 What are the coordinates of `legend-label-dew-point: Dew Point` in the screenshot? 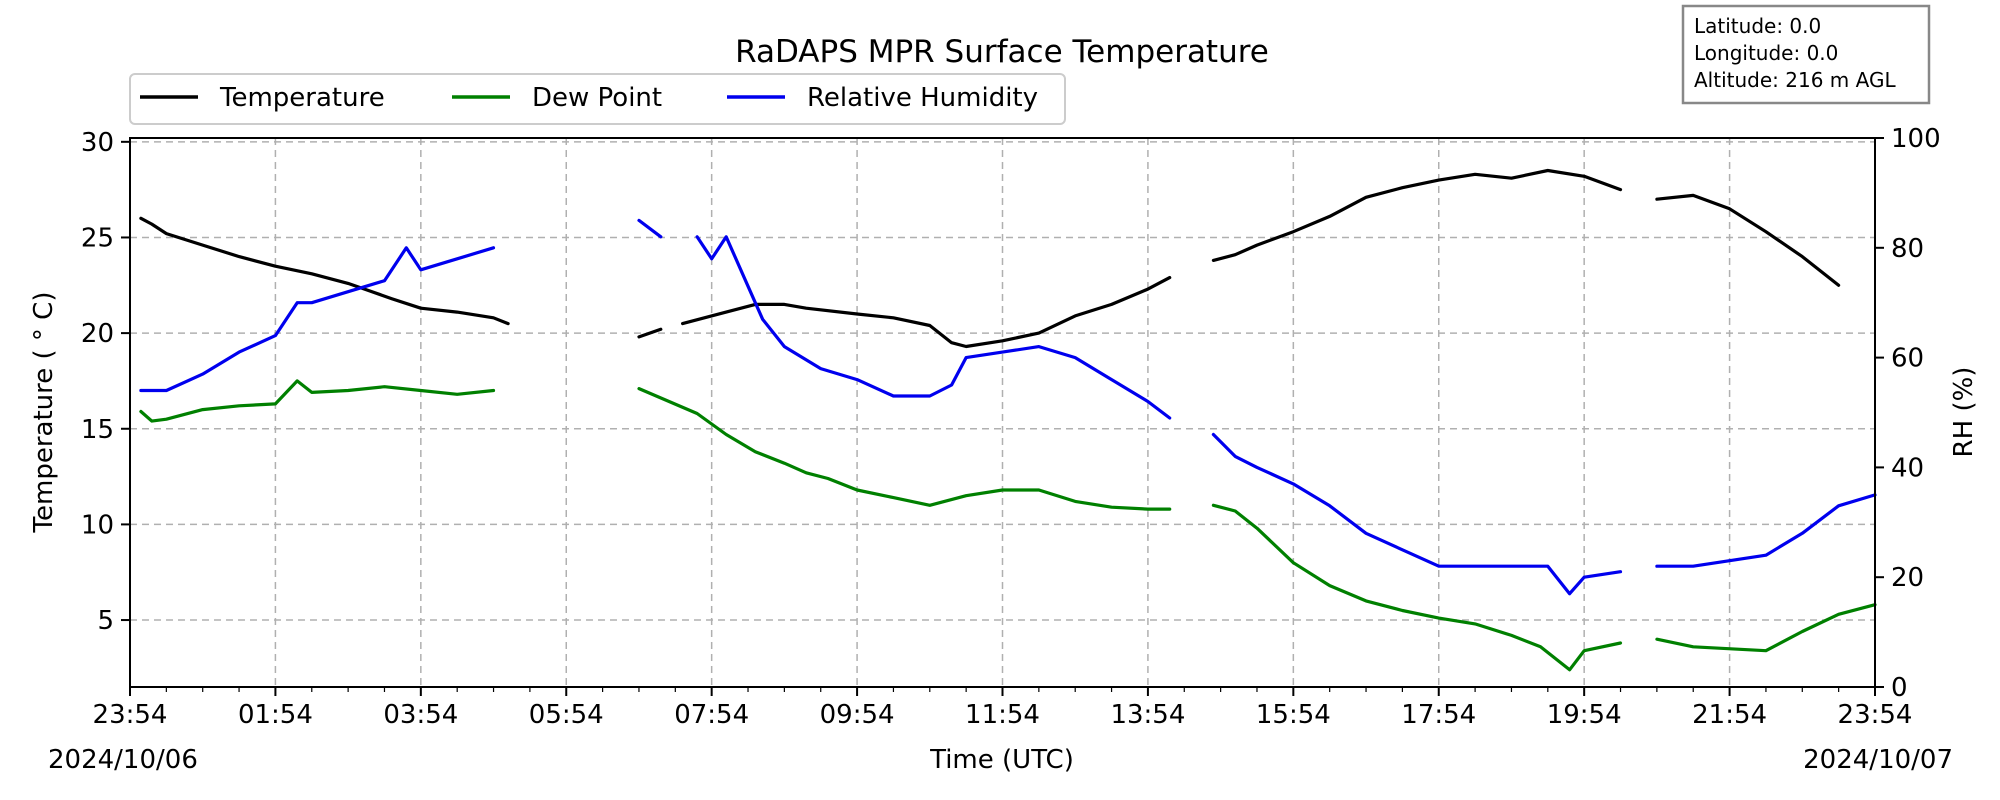 It's located at (597, 98).